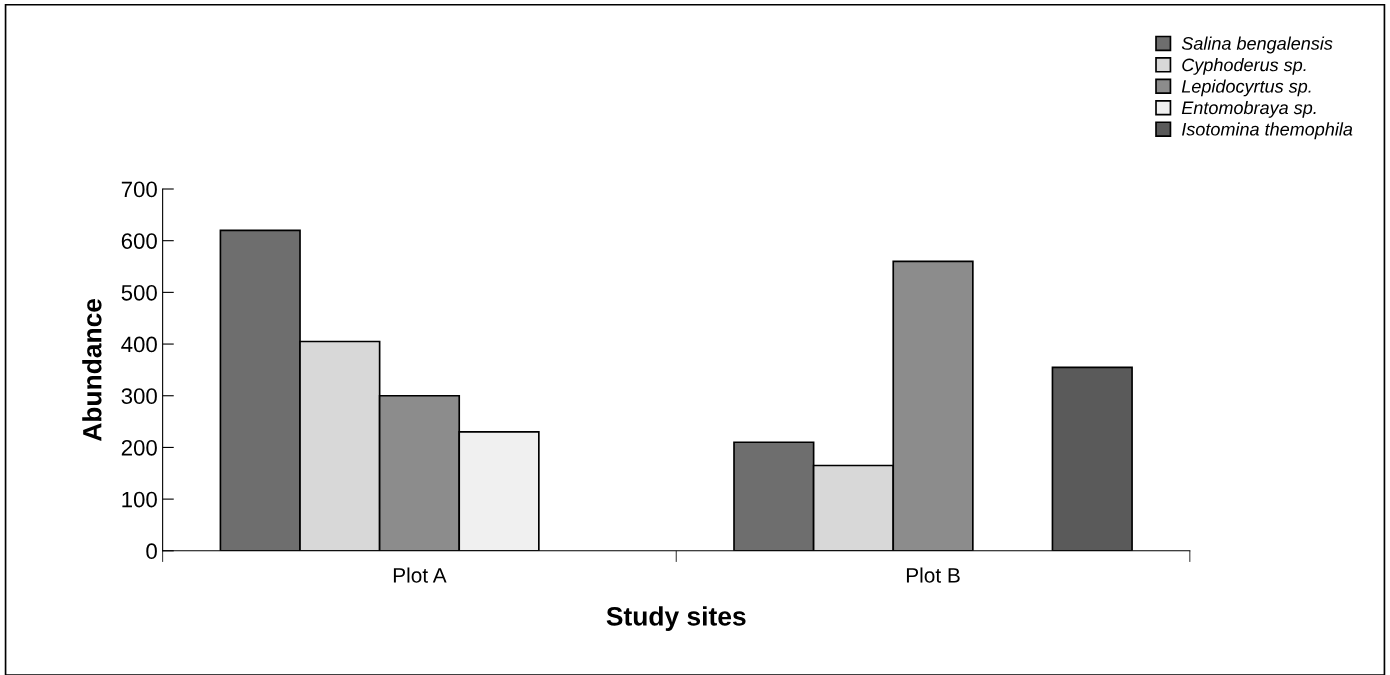 The image size is (1390, 675). I want to click on legend-label: Entomobraya sp., so click(1248, 109).